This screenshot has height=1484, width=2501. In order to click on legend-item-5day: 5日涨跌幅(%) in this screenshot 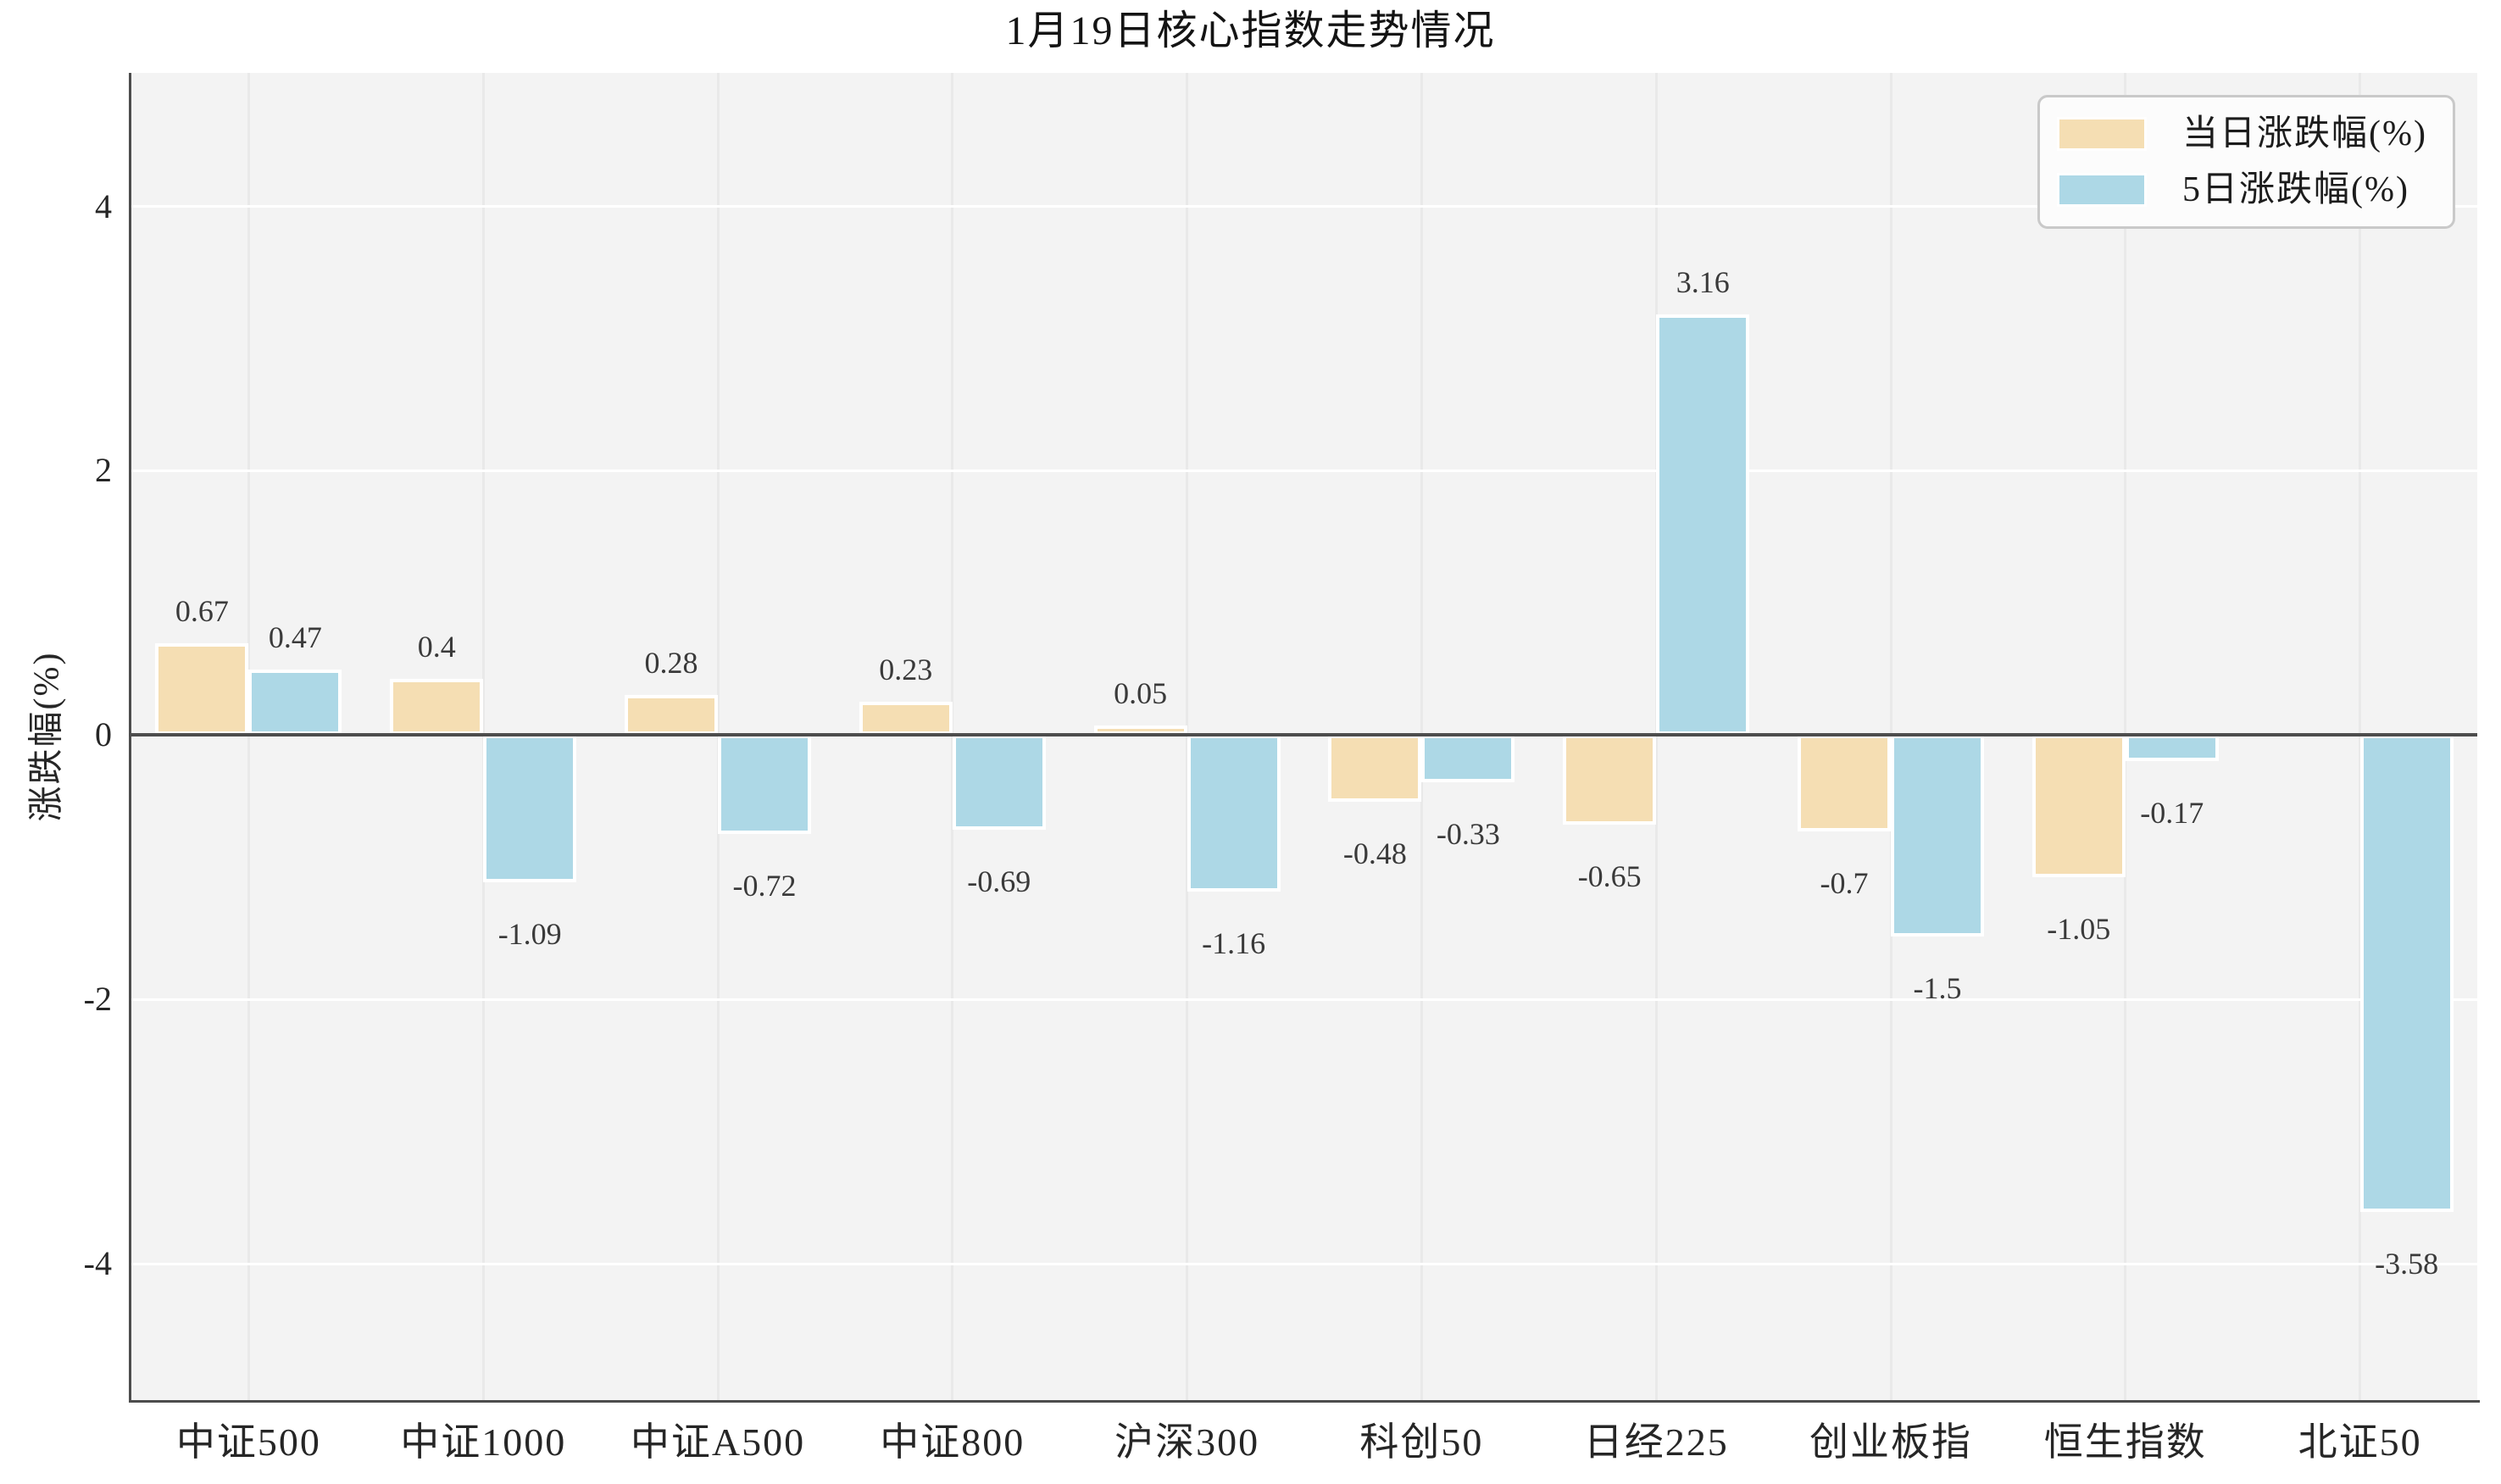, I will do `click(2242, 190)`.